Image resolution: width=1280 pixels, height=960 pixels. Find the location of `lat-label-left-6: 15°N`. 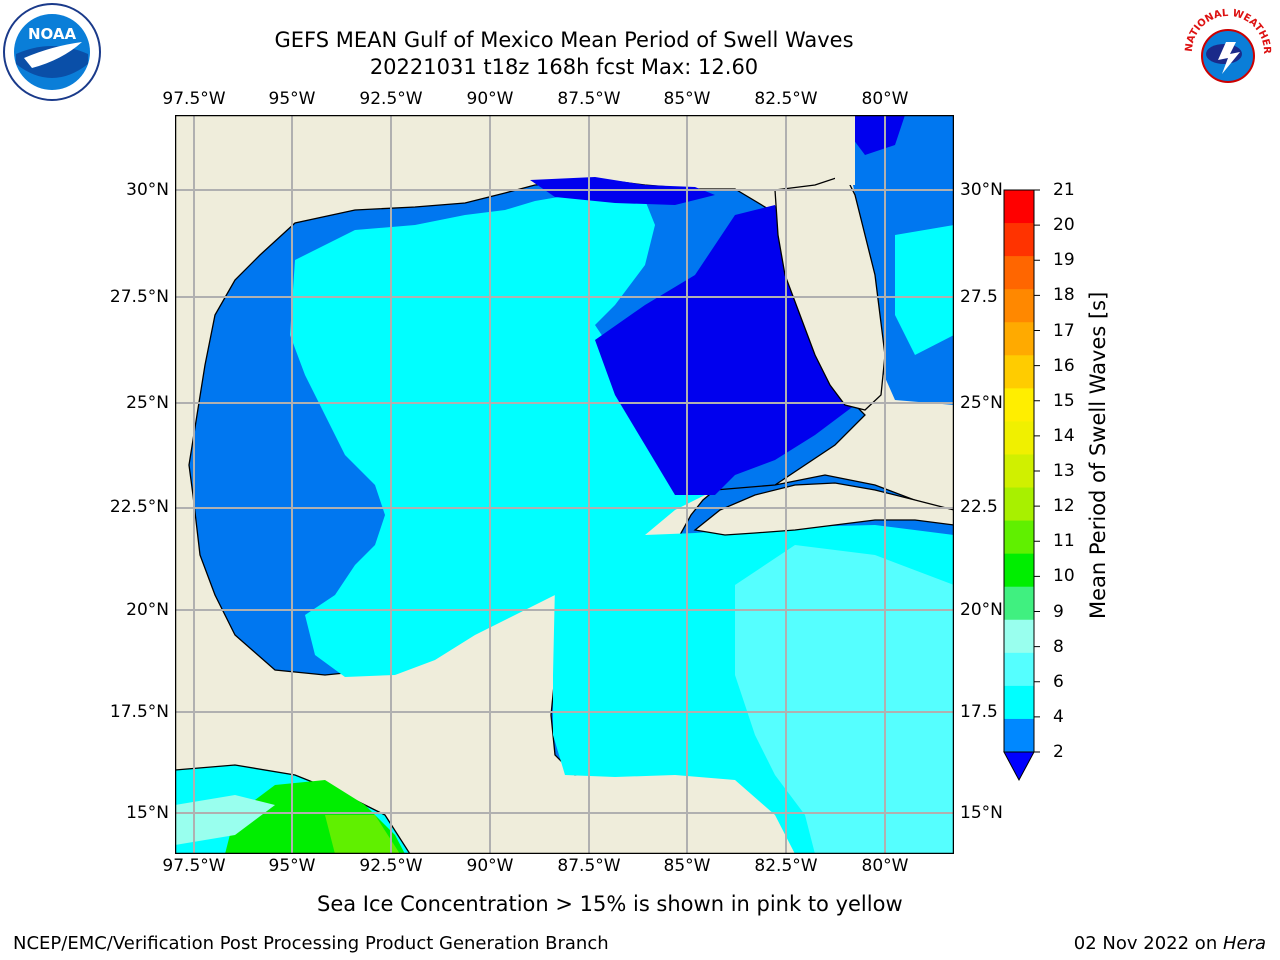

lat-label-left-6: 15°N is located at coordinates (147, 813).